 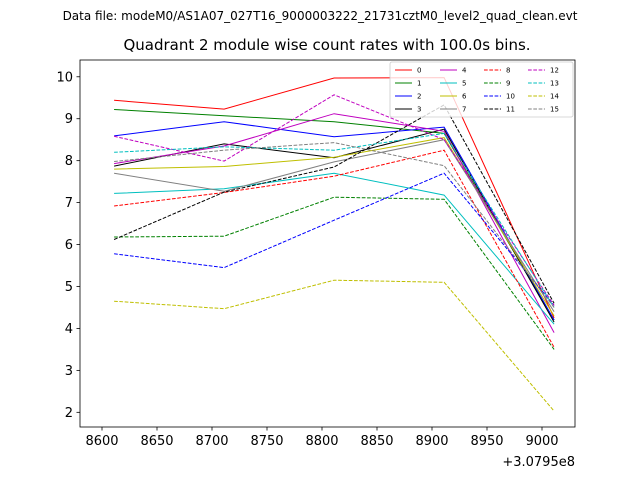 I want to click on legend-label-13: 13, so click(x=554, y=84).